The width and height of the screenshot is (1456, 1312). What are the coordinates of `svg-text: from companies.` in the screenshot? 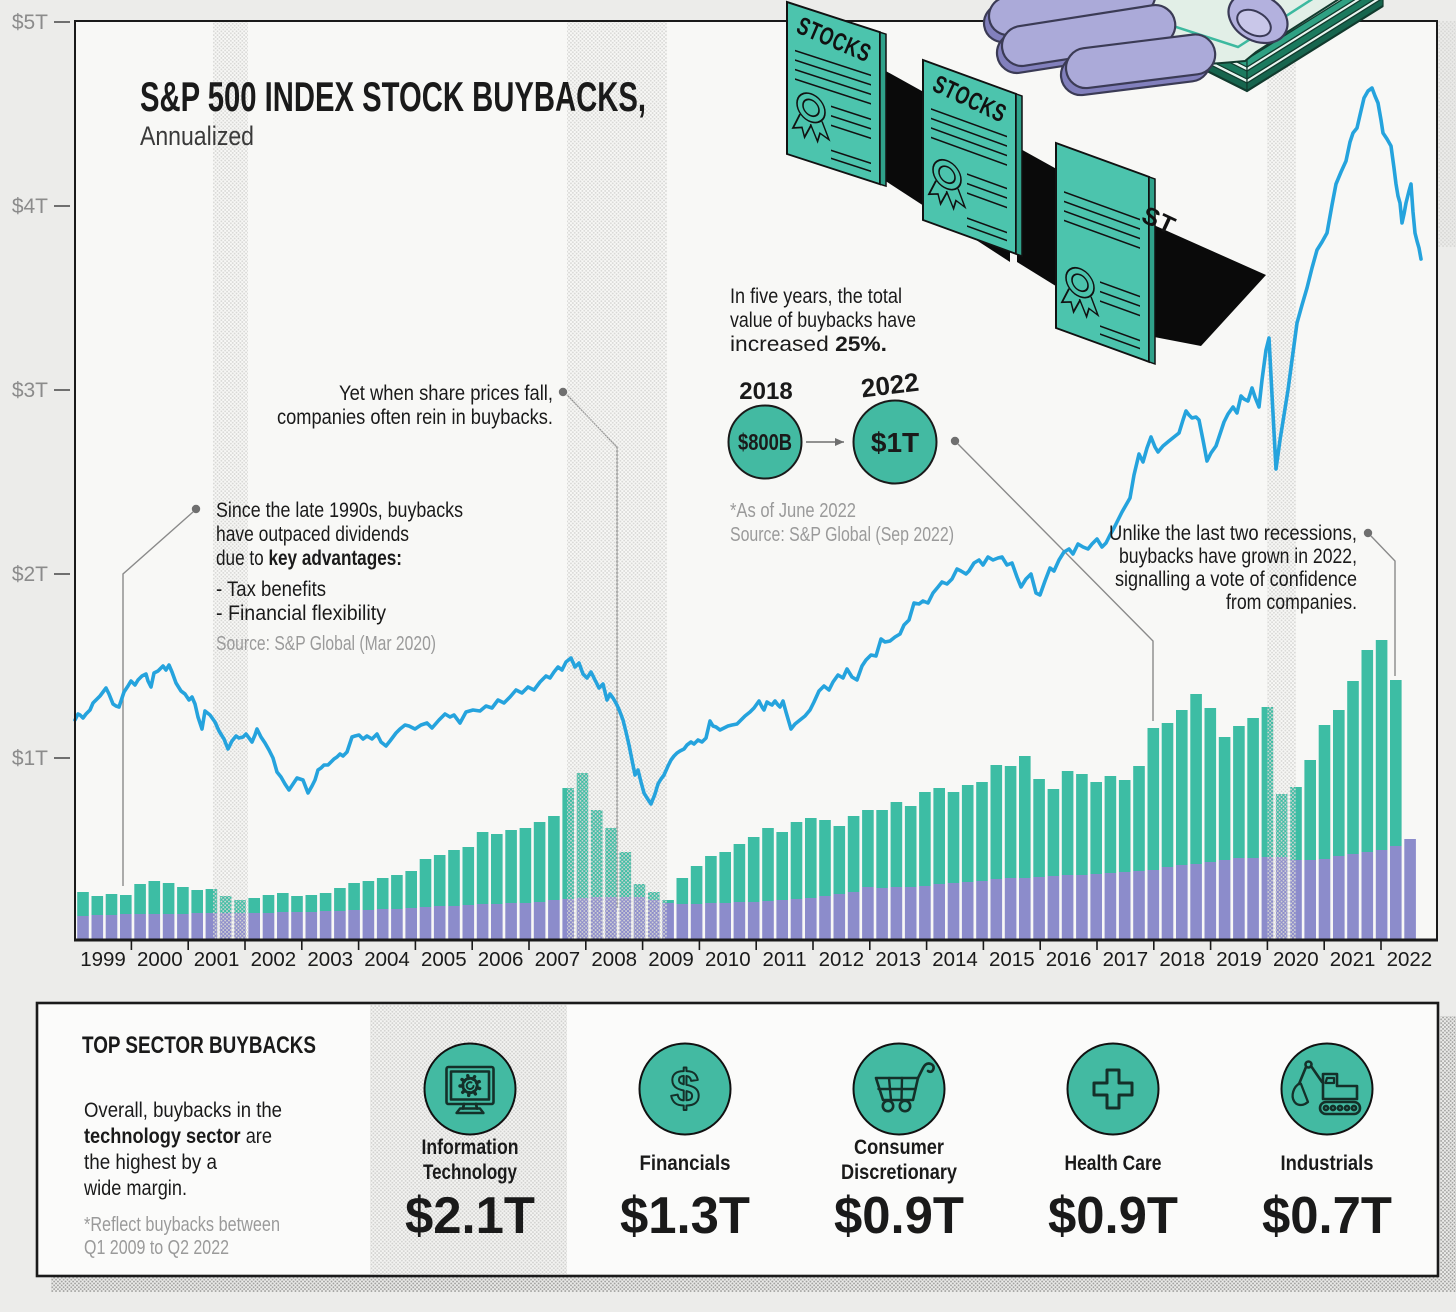 It's located at (1291, 602).